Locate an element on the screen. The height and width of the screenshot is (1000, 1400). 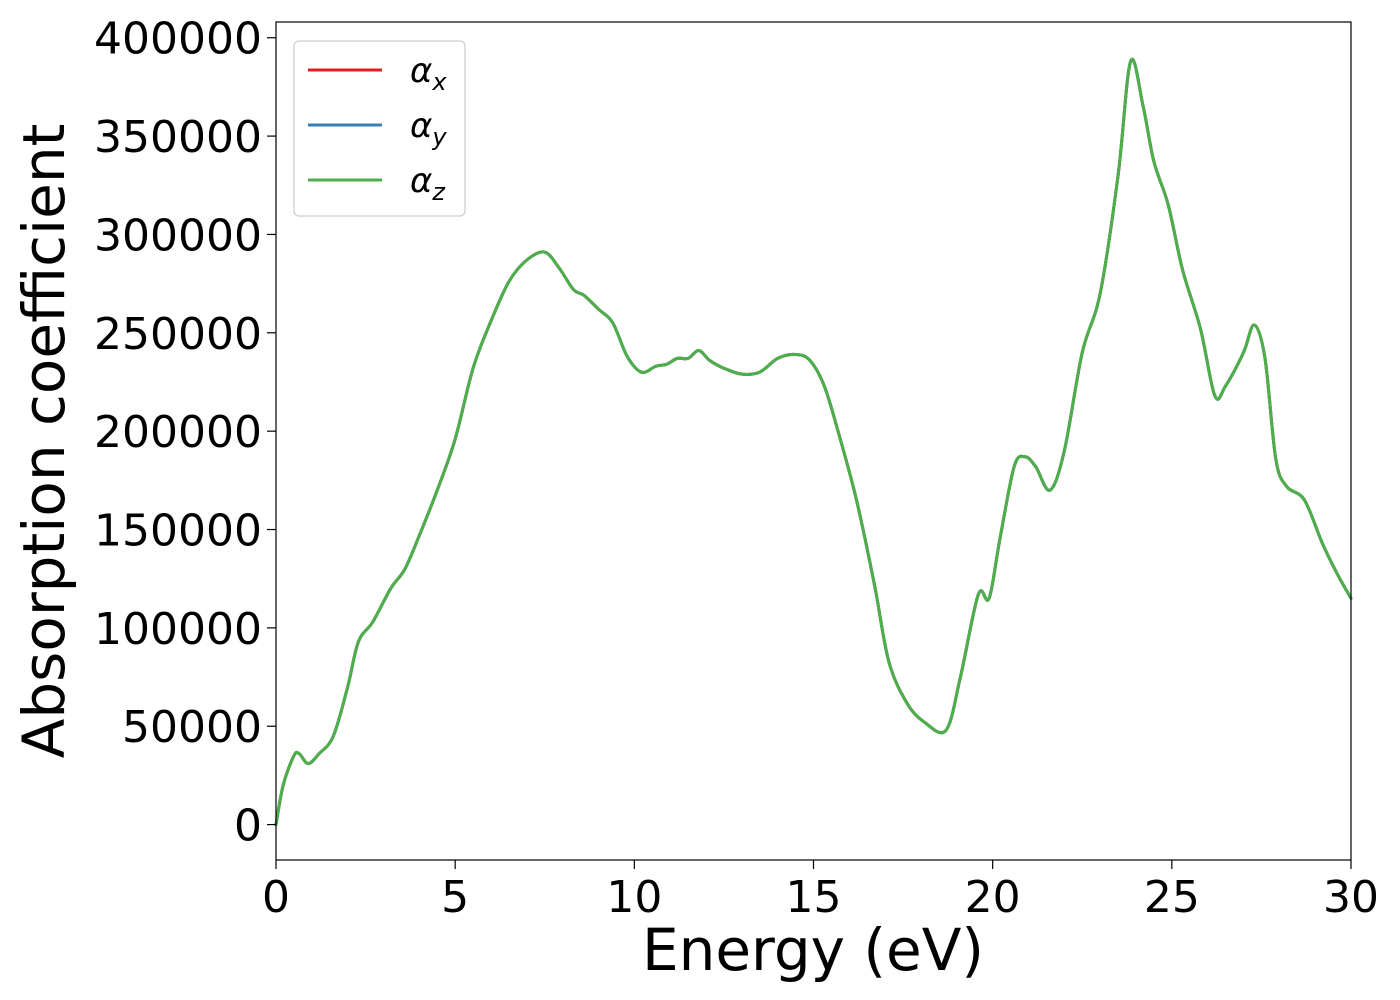
y-tick-label: 100000 is located at coordinates (178, 629).